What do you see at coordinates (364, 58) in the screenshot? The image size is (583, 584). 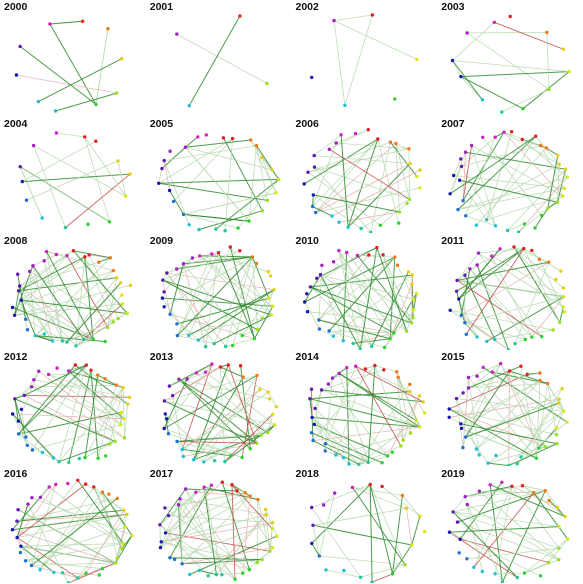 I see `network-panel: 2002` at bounding box center [364, 58].